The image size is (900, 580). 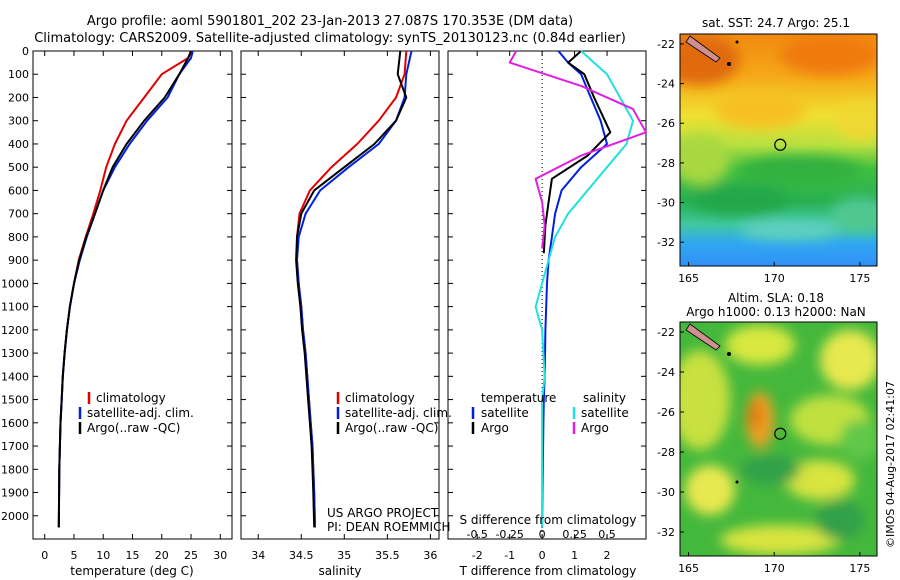 What do you see at coordinates (509, 534) in the screenshot?
I see `x-tick-label-secondary: -0.25` at bounding box center [509, 534].